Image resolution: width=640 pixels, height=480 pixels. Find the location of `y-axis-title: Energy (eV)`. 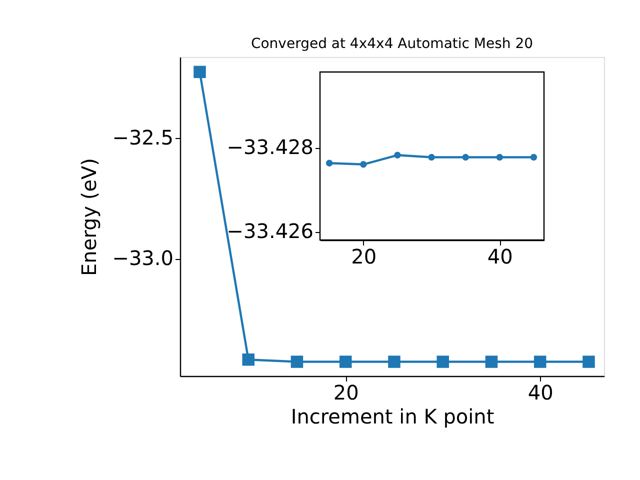

y-axis-title: Energy (eV) is located at coordinates (89, 217).